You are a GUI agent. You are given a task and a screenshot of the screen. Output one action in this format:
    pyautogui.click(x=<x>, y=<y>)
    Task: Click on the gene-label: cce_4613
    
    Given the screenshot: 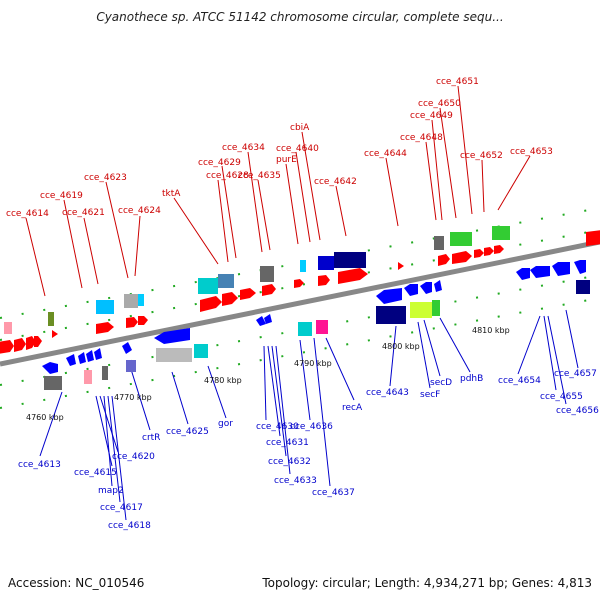 What is the action you would take?
    pyautogui.click(x=39, y=465)
    